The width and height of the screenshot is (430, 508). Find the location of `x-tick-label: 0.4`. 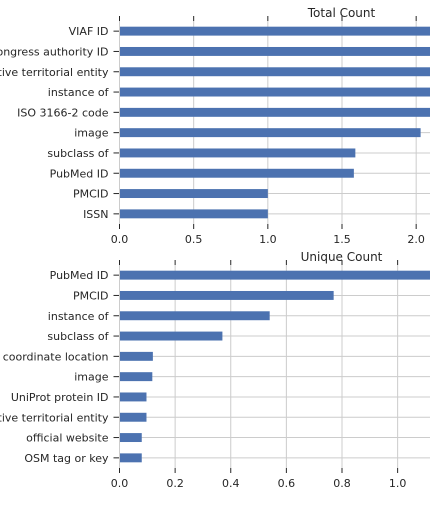

x-tick-label: 0.4 is located at coordinates (231, 483).